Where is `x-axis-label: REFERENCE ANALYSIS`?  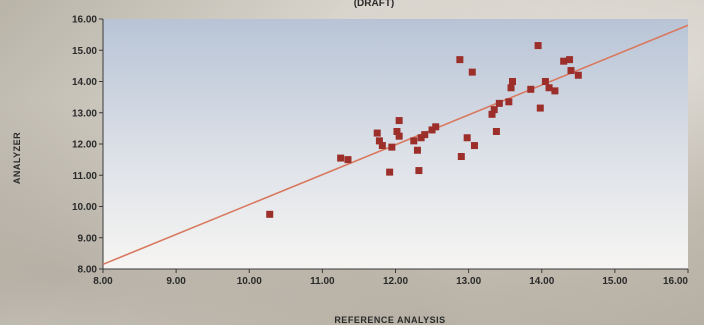 x-axis-label: REFERENCE ANALYSIS is located at coordinates (389, 320).